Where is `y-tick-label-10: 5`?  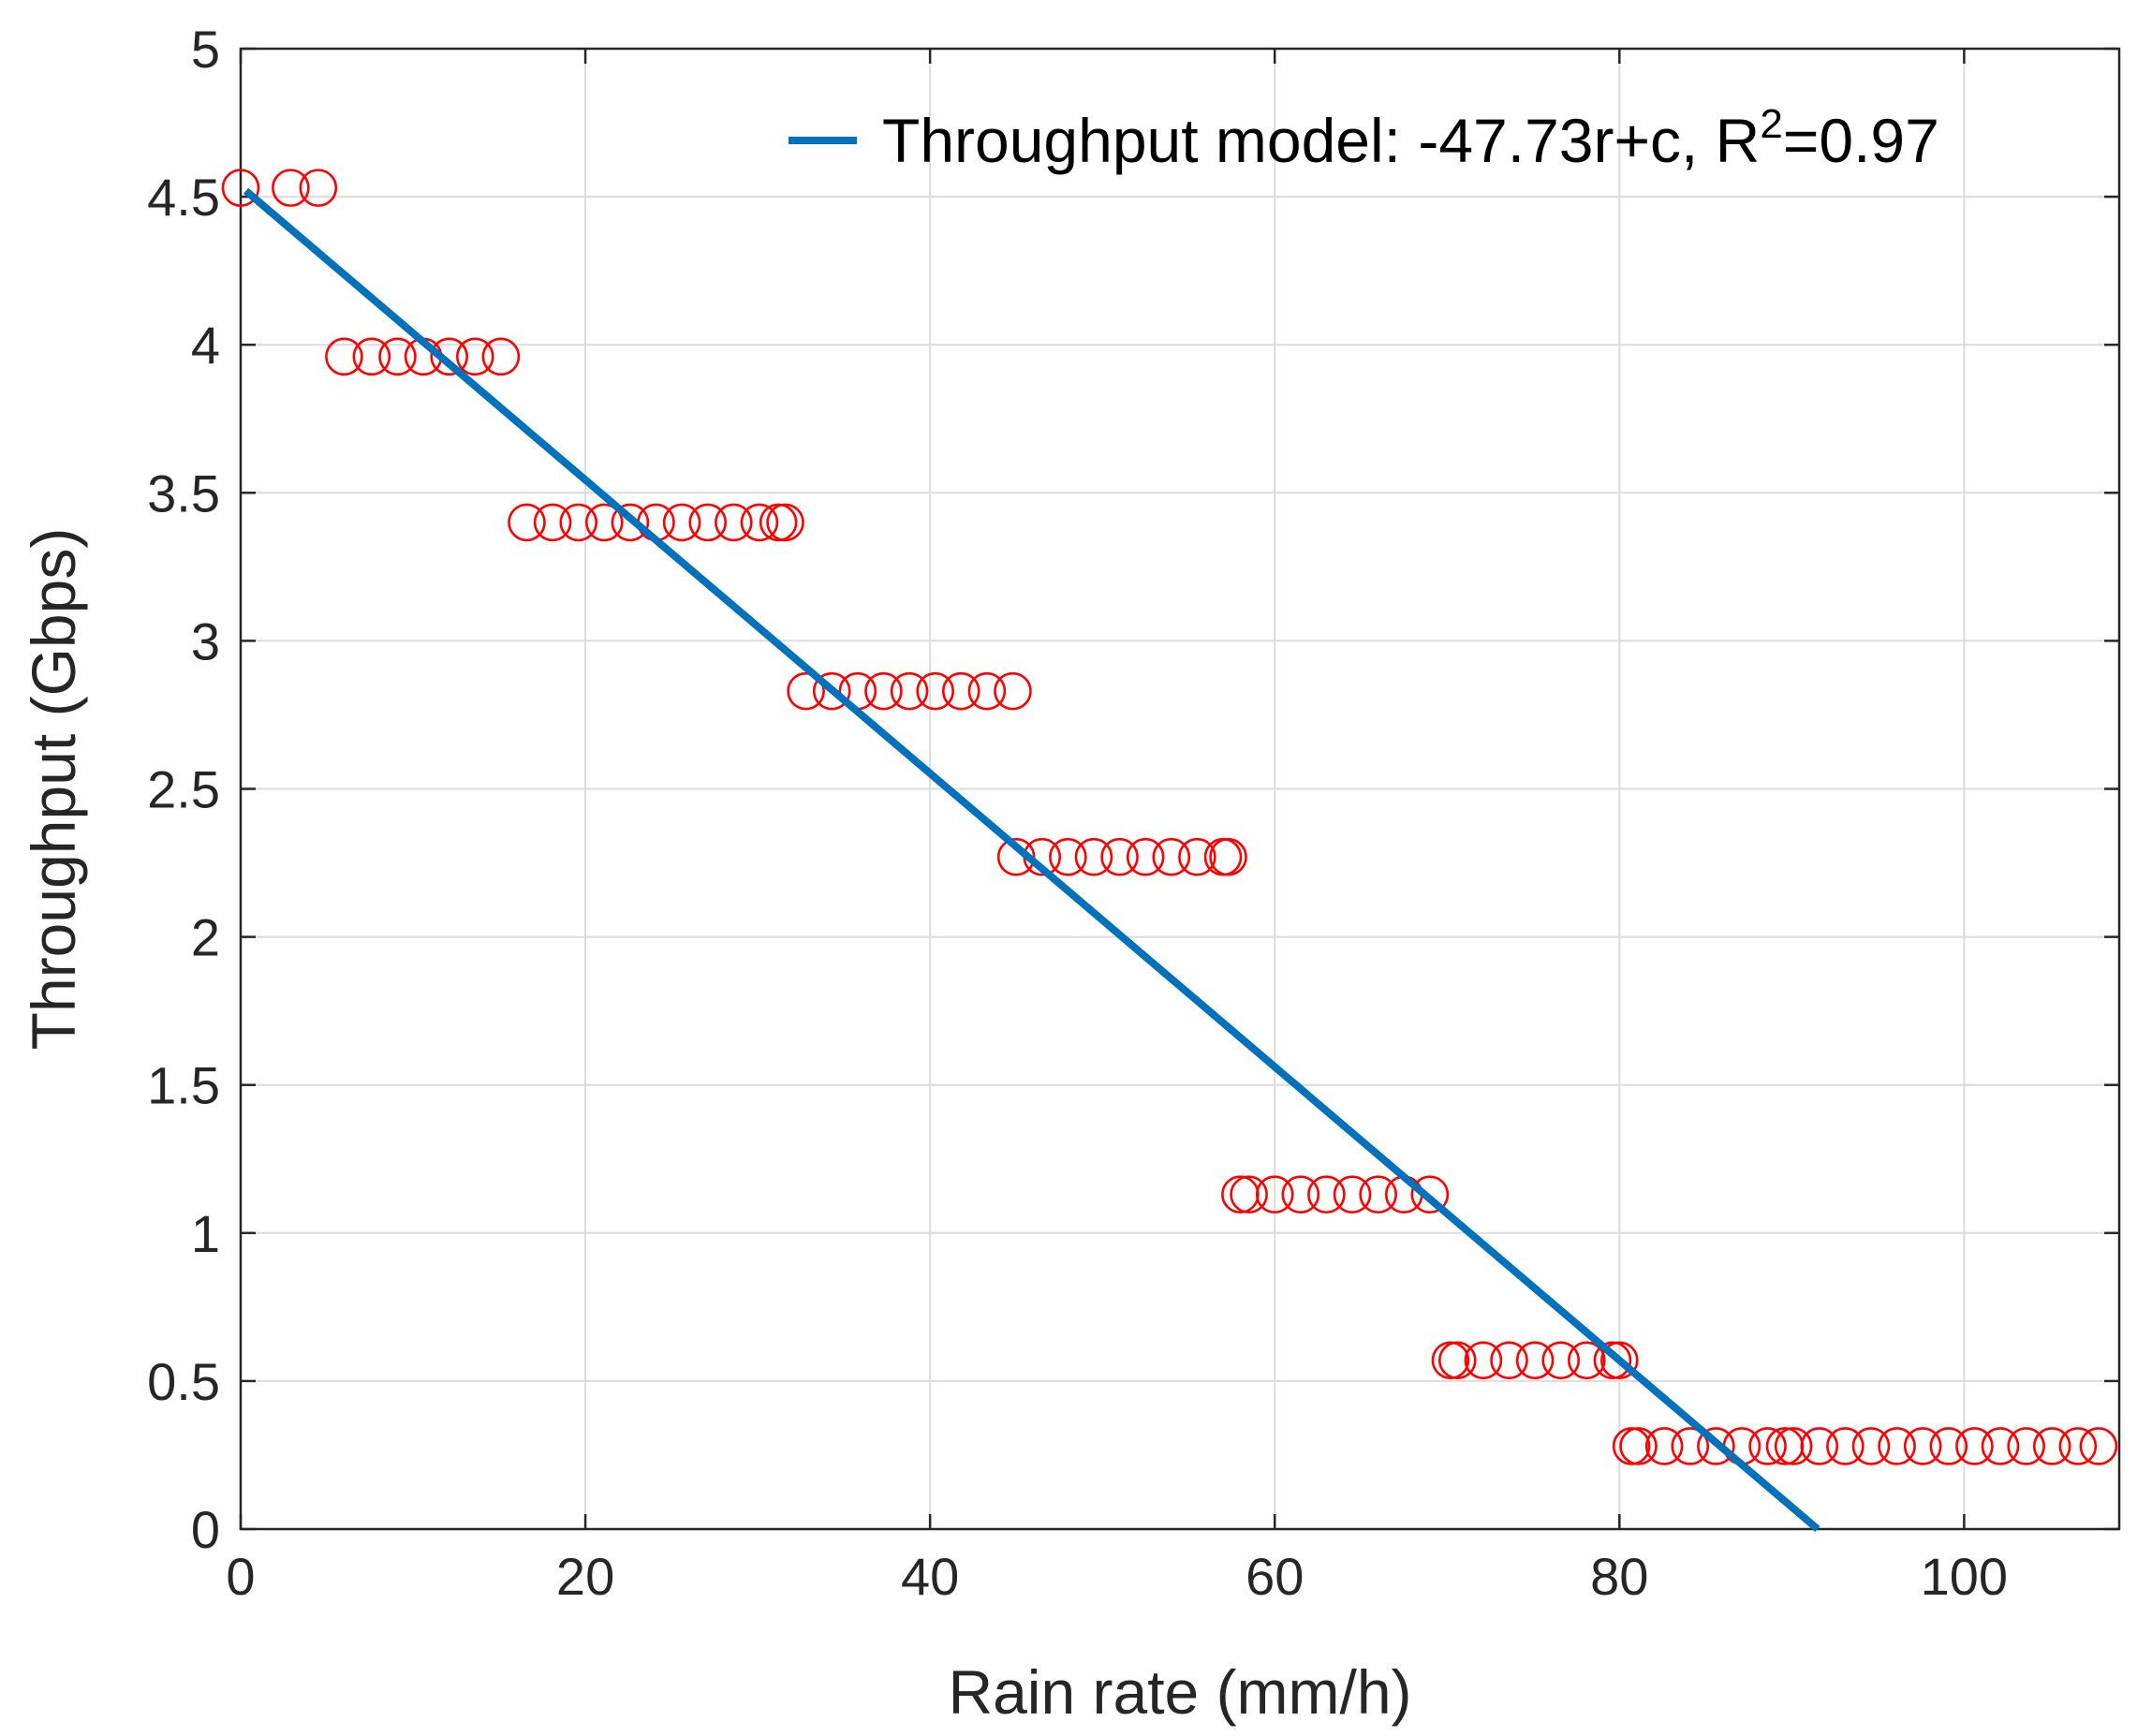 y-tick-label-10: 5 is located at coordinates (205, 49).